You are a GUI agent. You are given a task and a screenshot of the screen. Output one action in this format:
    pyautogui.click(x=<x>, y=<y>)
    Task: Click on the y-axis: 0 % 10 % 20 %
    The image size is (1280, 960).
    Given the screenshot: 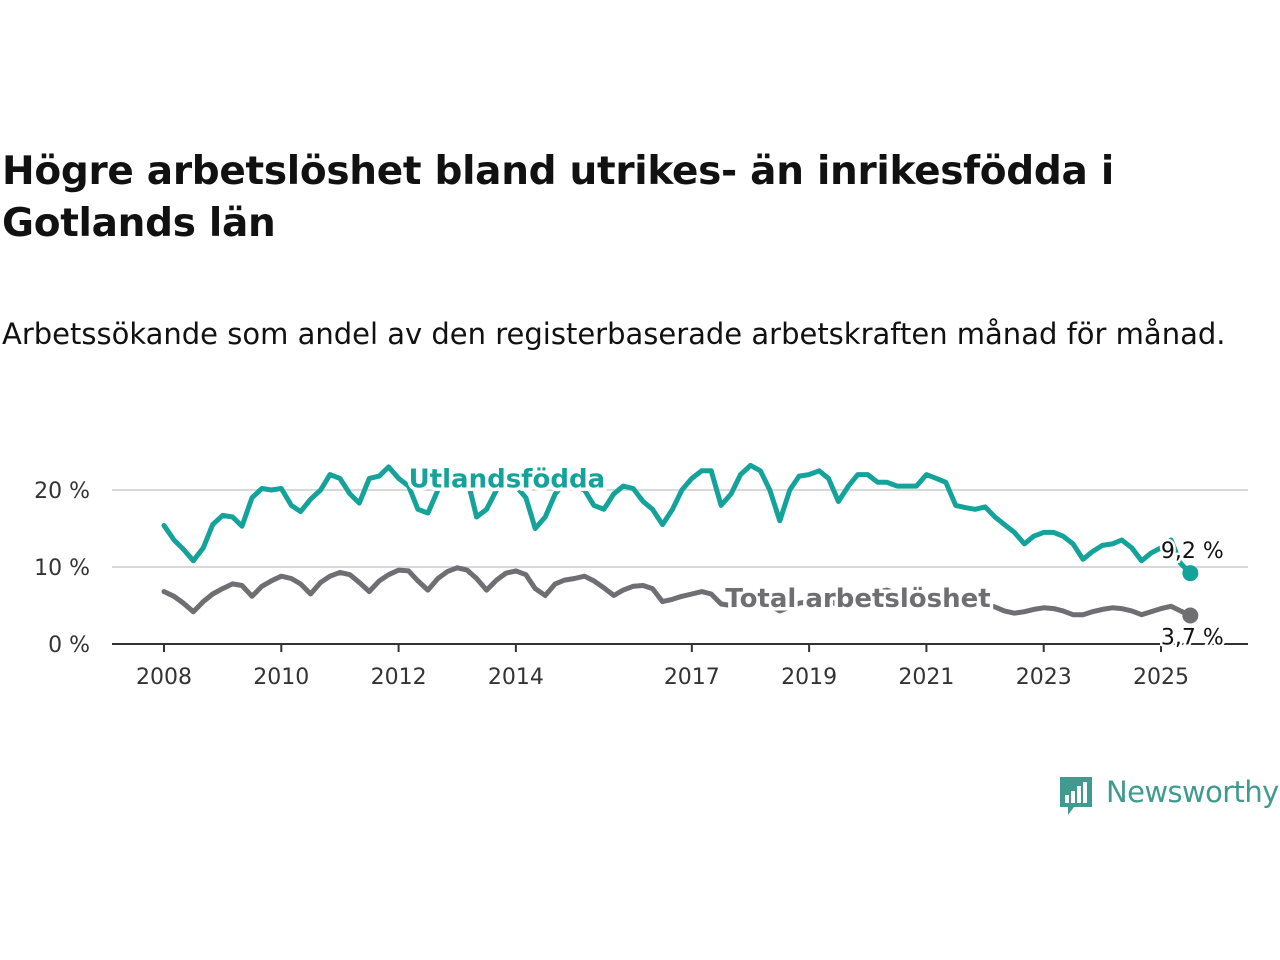 What is the action you would take?
    pyautogui.click(x=62, y=568)
    